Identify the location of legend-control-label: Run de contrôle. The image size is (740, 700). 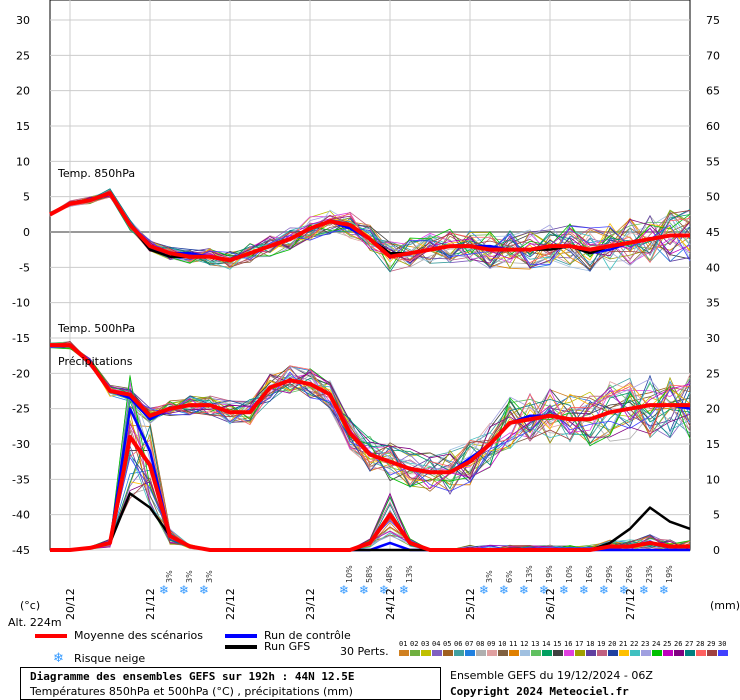
(307, 635).